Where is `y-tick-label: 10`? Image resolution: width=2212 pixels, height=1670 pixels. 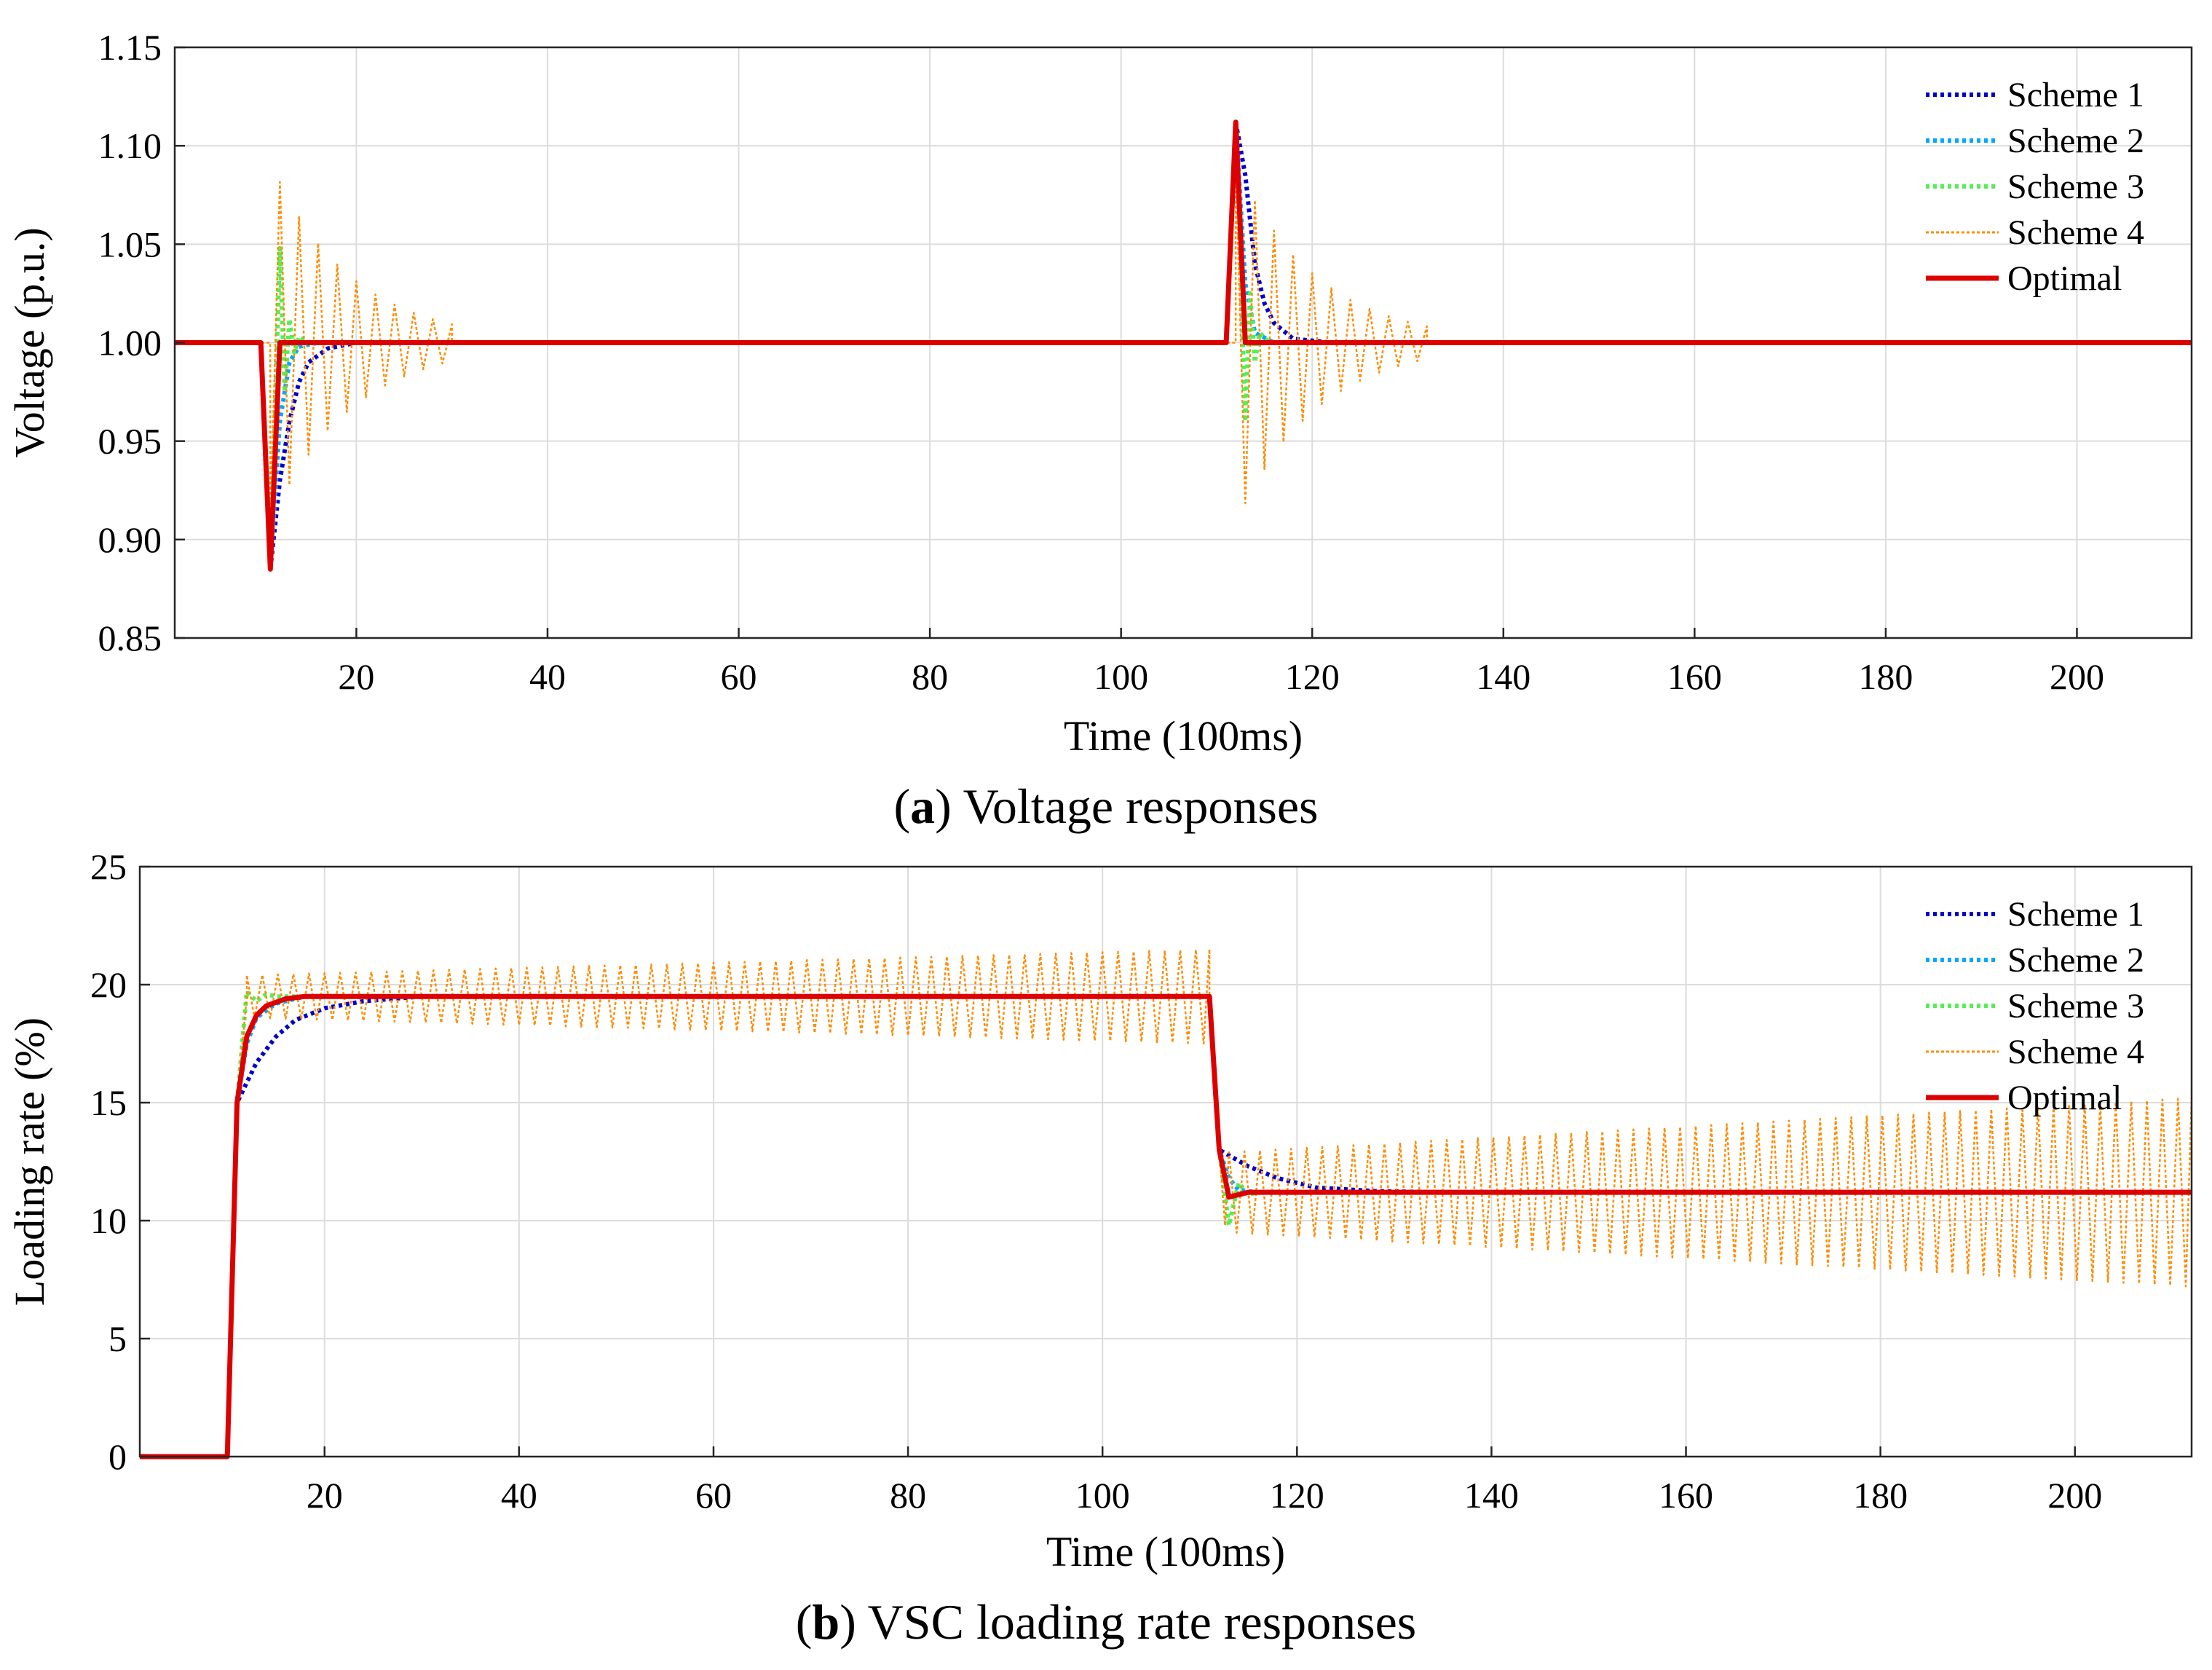
y-tick-label: 10 is located at coordinates (108, 1220).